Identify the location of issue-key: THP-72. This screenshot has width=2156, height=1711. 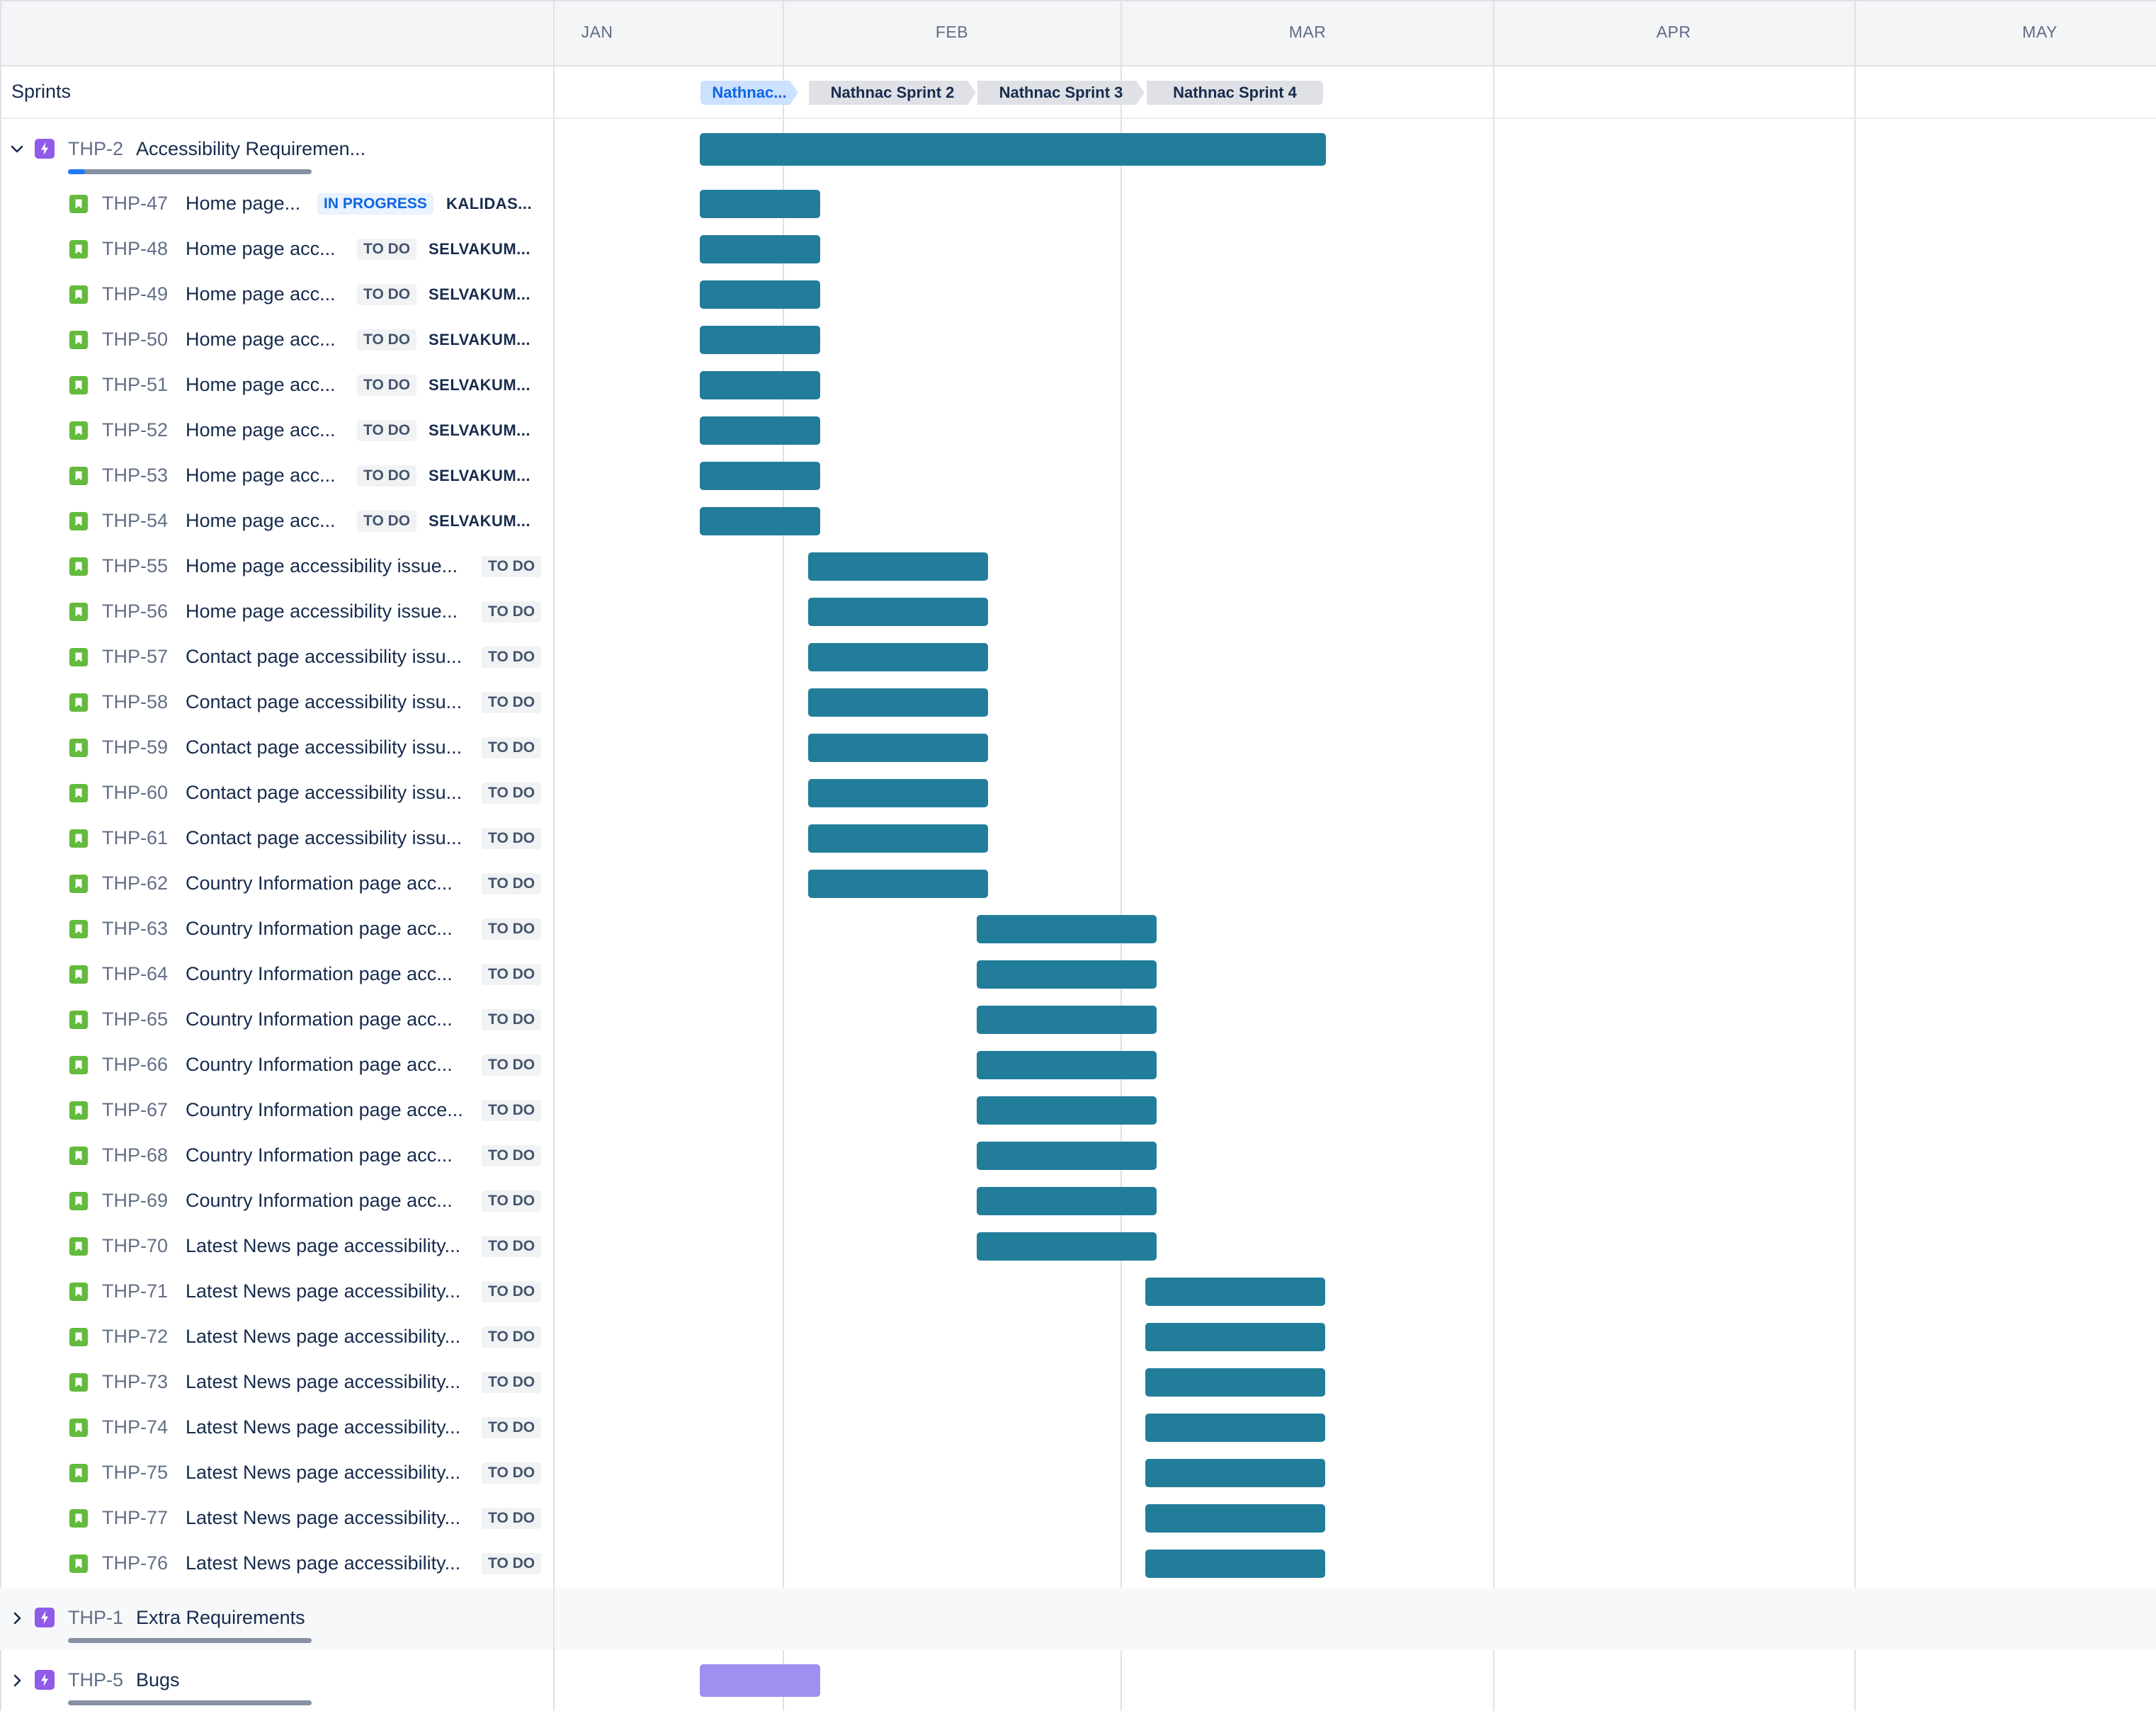
(135, 1336).